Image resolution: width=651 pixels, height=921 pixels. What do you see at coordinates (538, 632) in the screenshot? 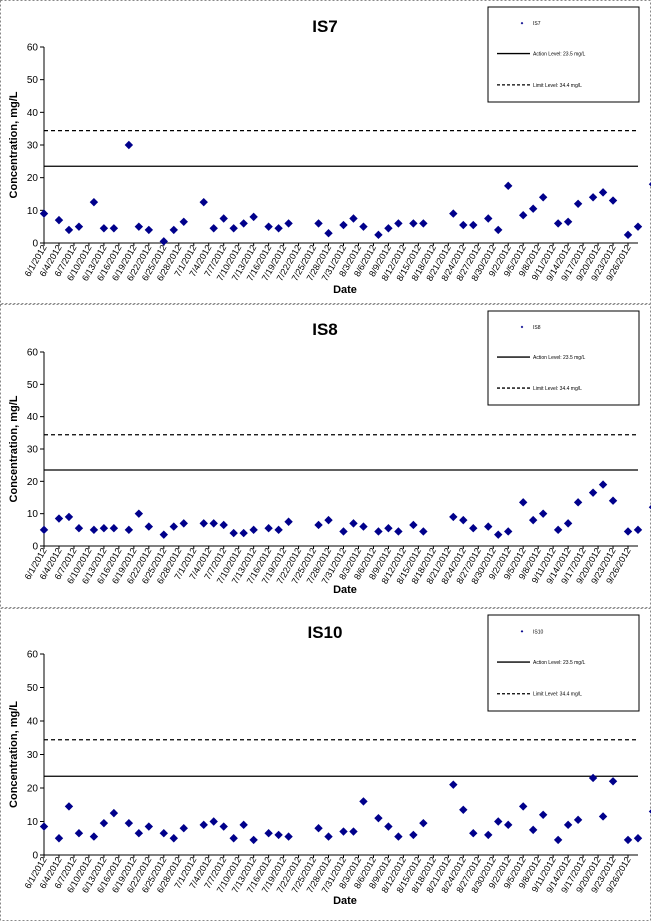
I see `legend-label-series: IS10` at bounding box center [538, 632].